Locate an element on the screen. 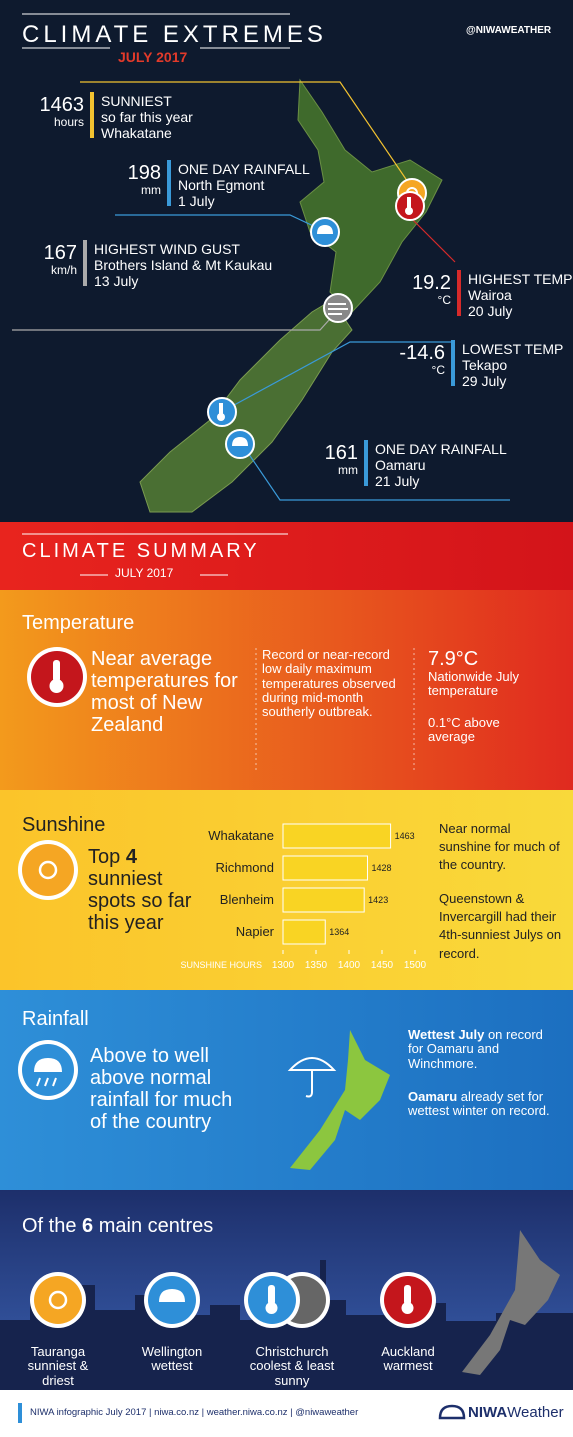 Image resolution: width=573 pixels, height=1437 pixels. umbrella-icon is located at coordinates (312, 1077).